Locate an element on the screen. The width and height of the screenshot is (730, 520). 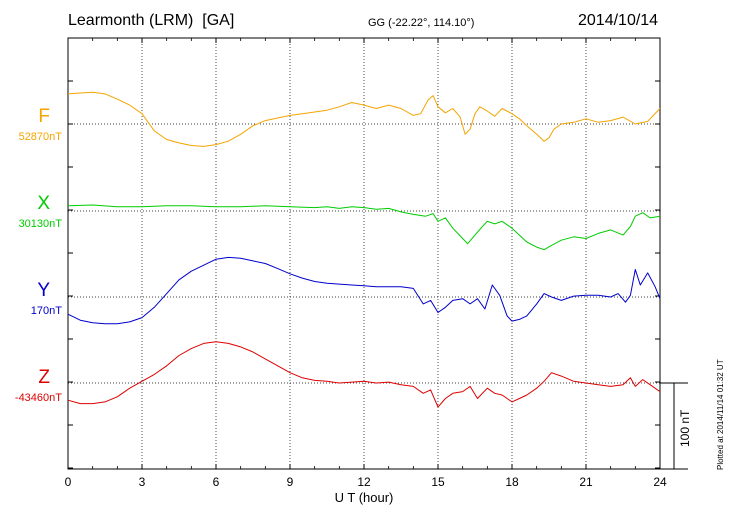
x-tick-label: 21 is located at coordinates (586, 482).